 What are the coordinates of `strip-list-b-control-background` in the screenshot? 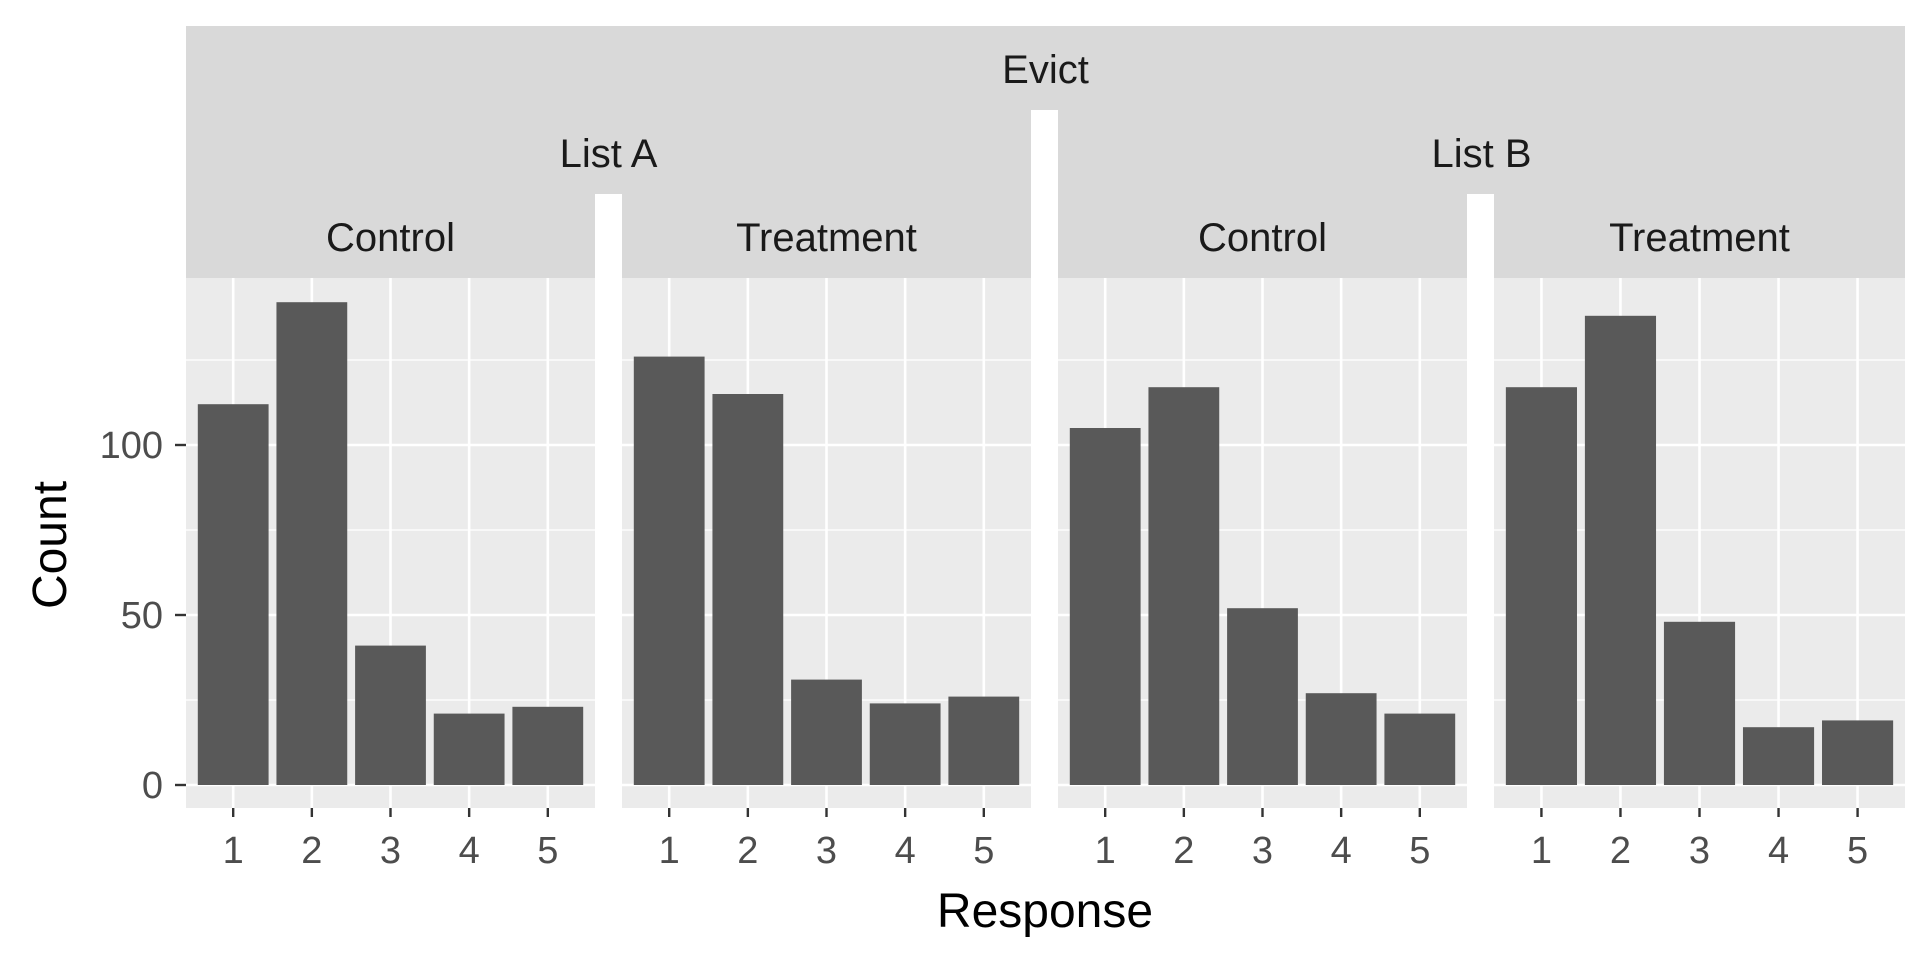 It's located at (1262, 236).